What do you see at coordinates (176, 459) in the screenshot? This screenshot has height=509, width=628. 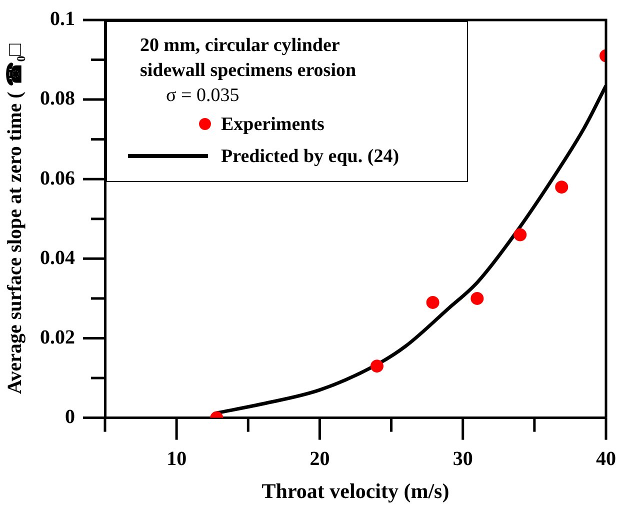 I see `x-tick-label: 10` at bounding box center [176, 459].